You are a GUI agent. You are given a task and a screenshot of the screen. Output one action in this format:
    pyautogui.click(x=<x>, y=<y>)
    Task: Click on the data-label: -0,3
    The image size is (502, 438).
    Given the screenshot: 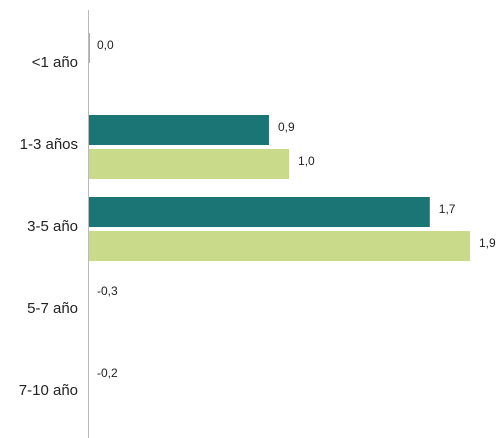 What is the action you would take?
    pyautogui.click(x=107, y=291)
    